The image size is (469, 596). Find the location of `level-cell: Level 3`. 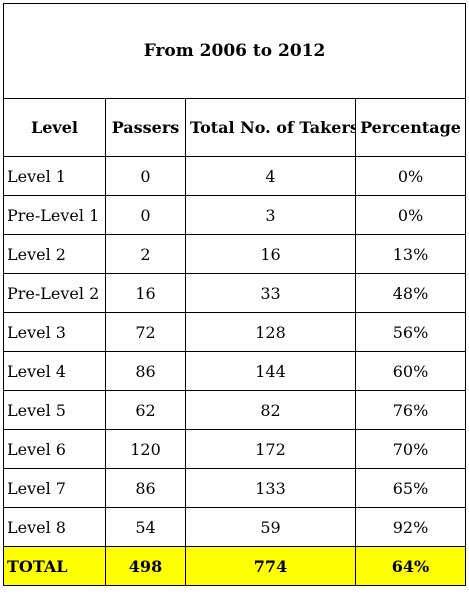

level-cell: Level 3 is located at coordinates (54, 332).